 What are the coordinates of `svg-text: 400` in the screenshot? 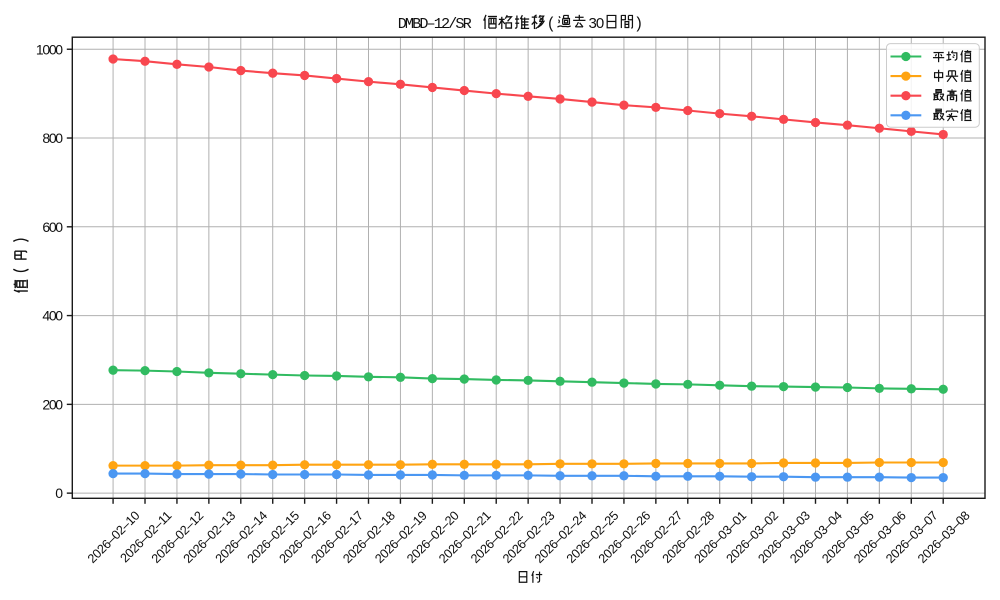 It's located at (52, 316).